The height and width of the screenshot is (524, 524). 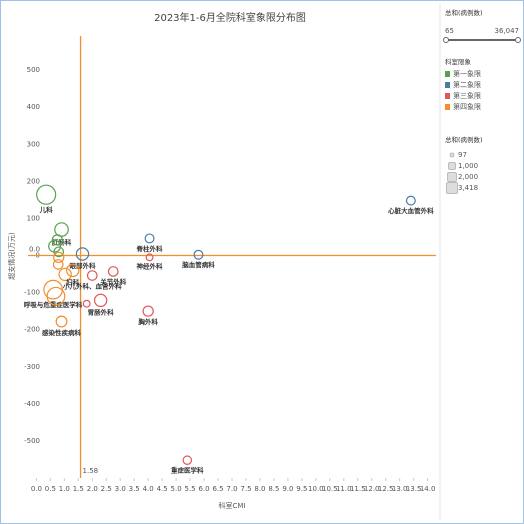 I want to click on legend-label: 第三象限, so click(x=467, y=95).